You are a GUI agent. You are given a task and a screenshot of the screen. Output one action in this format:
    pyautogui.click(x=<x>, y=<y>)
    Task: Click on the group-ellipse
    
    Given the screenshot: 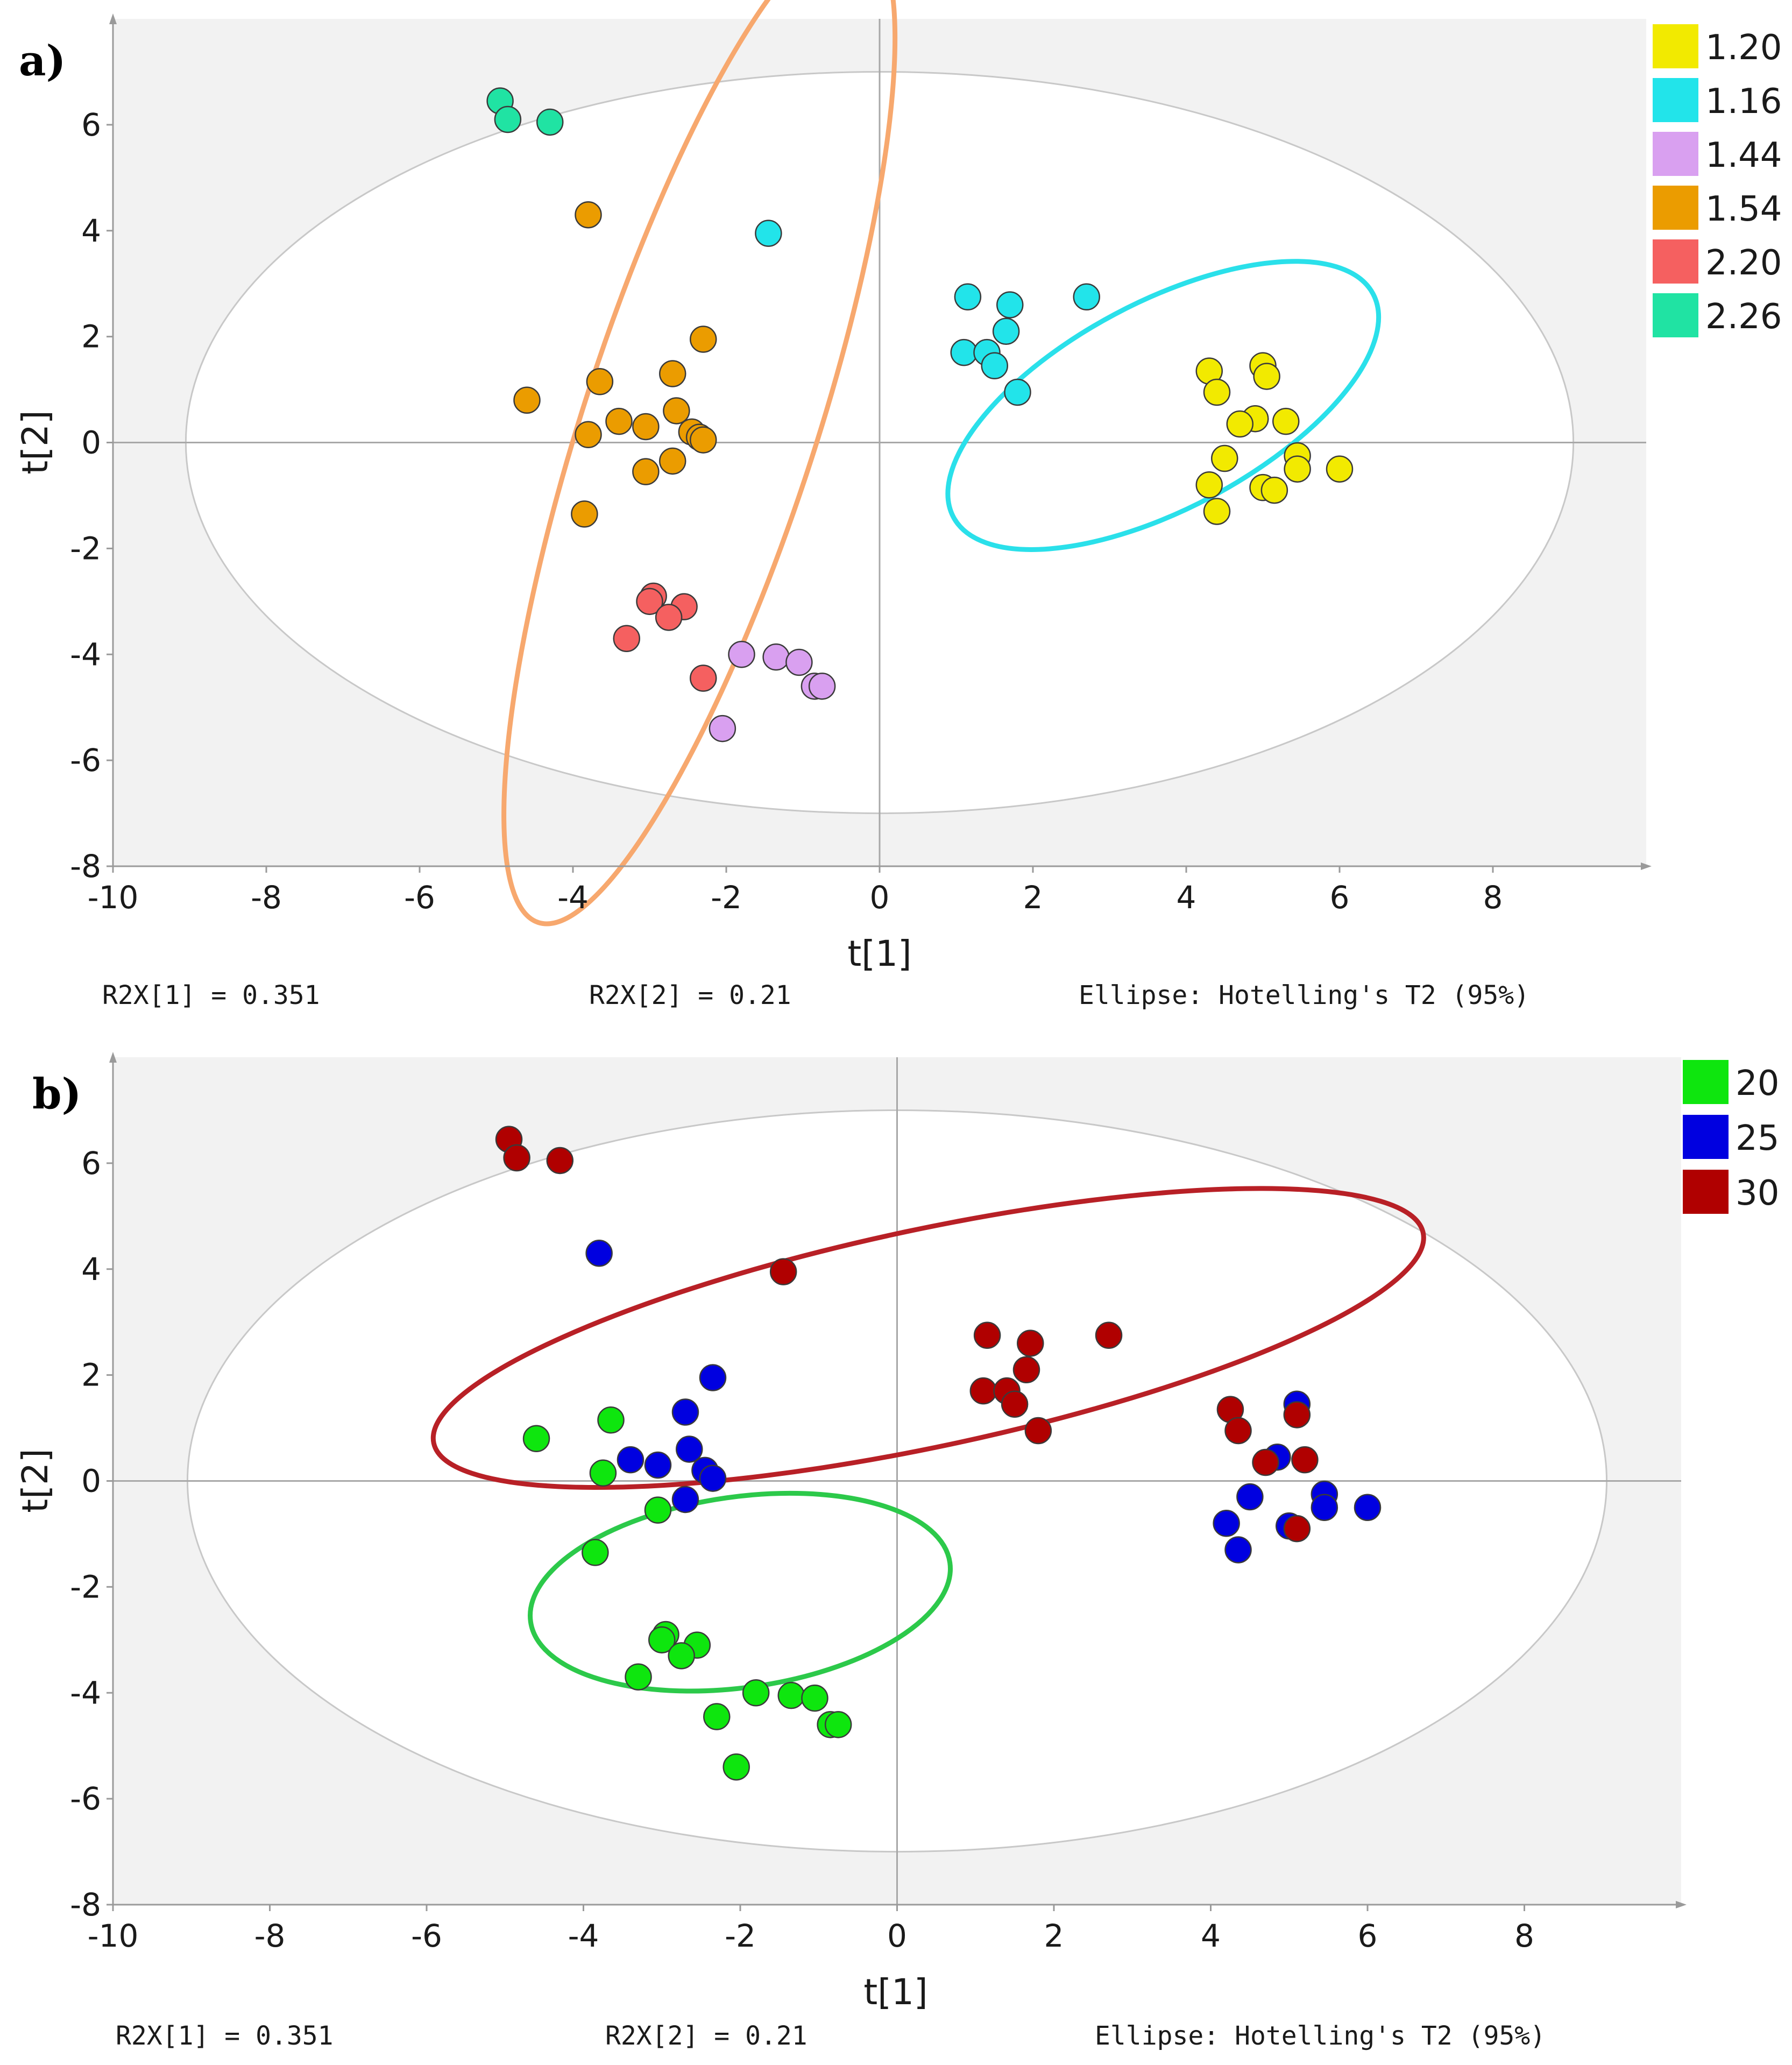 What is the action you would take?
    pyautogui.click(x=699, y=463)
    